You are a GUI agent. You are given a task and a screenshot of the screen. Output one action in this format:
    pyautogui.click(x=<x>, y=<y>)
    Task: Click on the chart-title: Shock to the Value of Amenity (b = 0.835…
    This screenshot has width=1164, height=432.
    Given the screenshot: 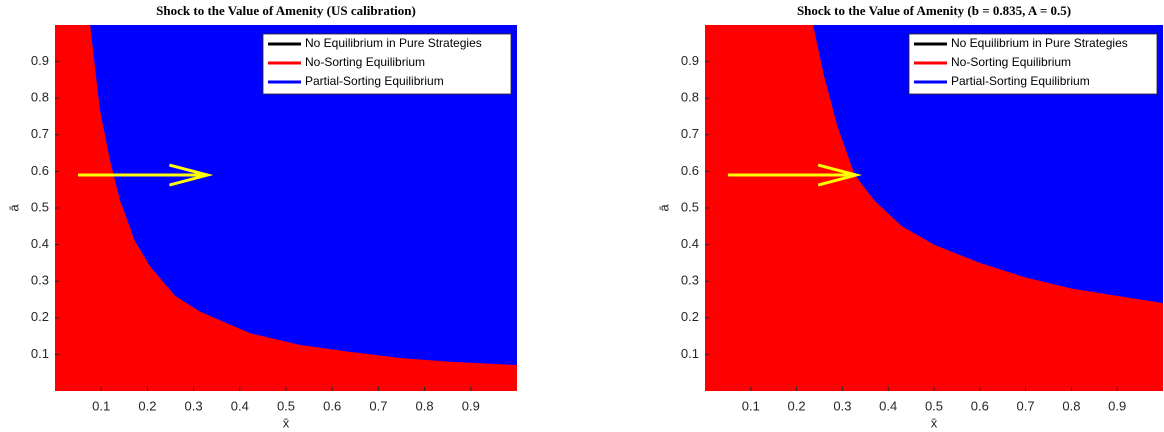 What is the action you would take?
    pyautogui.click(x=934, y=10)
    